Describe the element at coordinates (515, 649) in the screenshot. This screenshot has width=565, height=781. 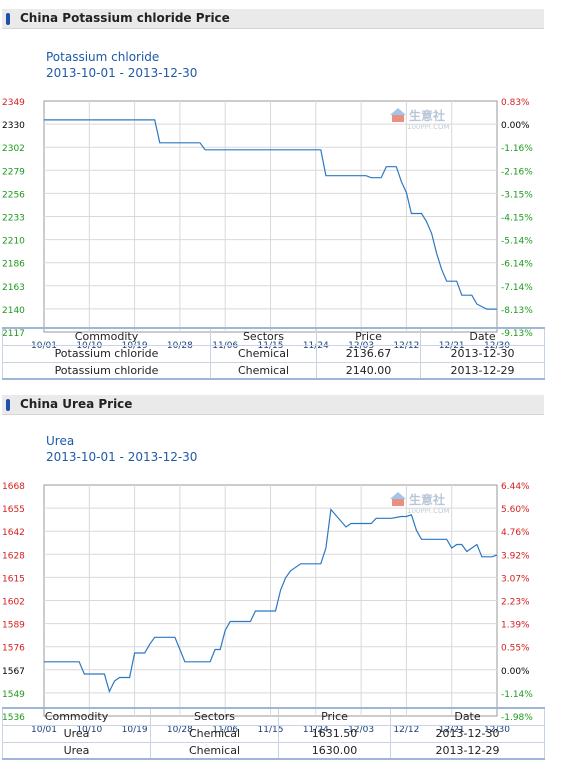
I see `pct-tick-label: 0.55%` at that location.